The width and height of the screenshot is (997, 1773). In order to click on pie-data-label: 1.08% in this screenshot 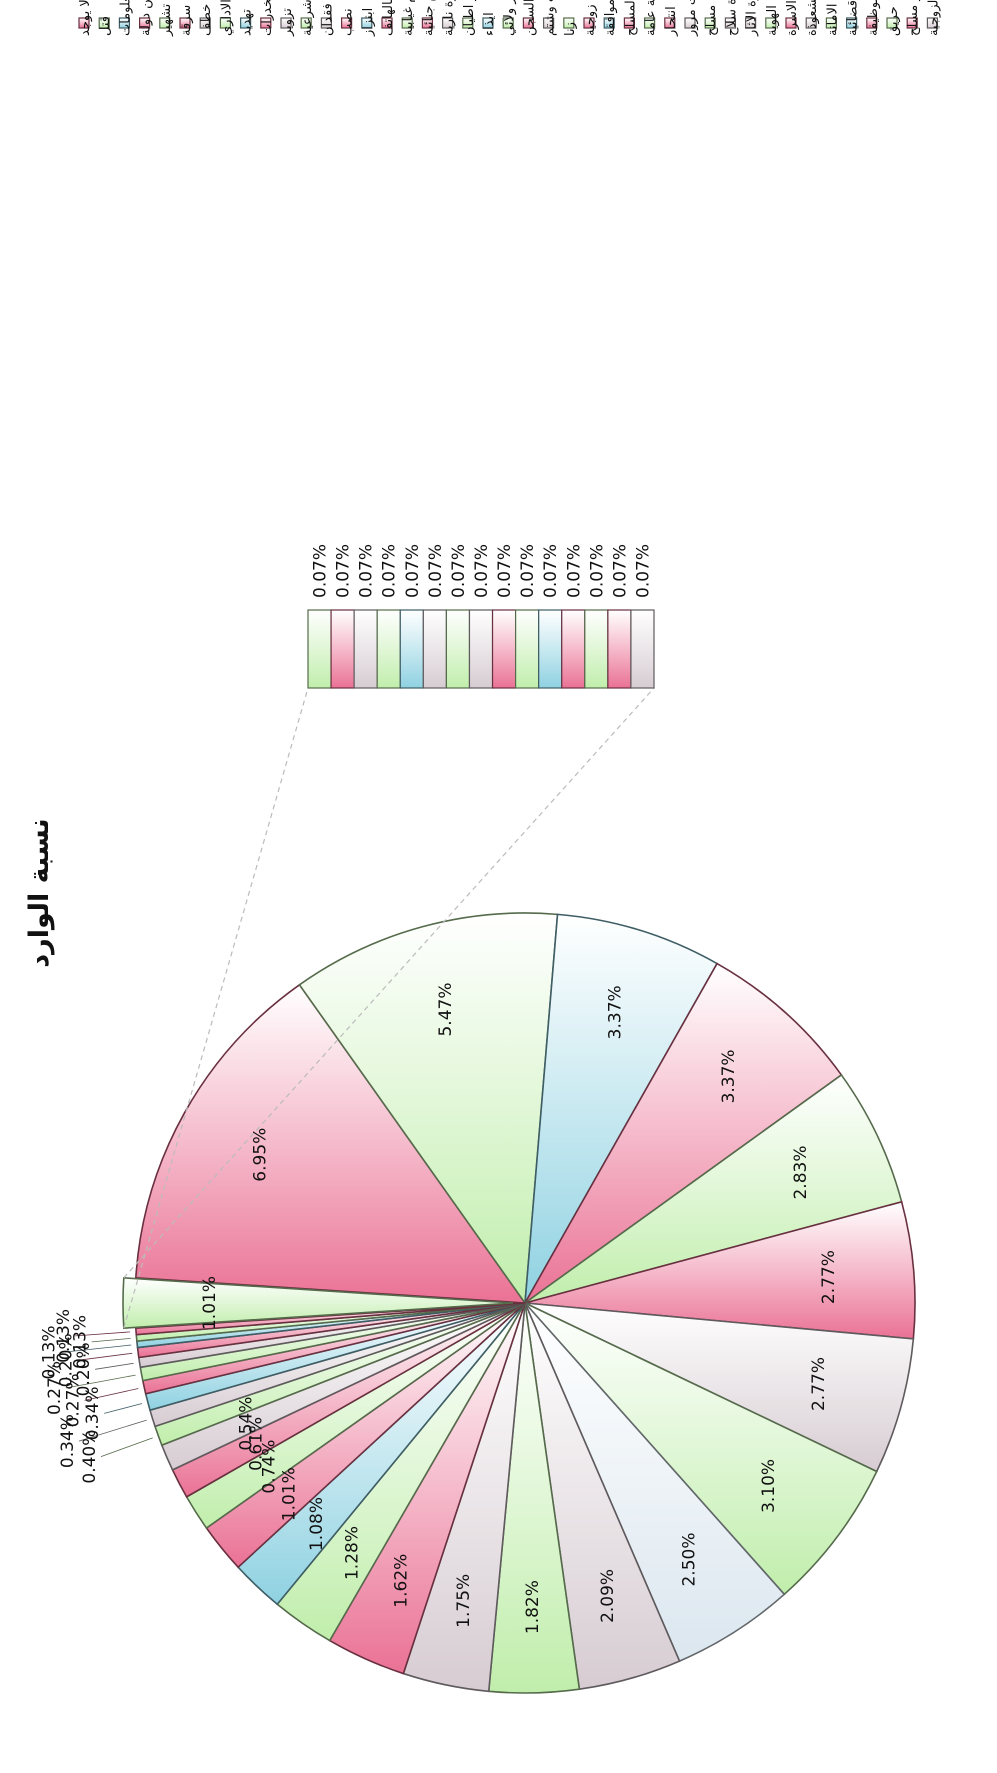, I will do `click(317, 1524)`.